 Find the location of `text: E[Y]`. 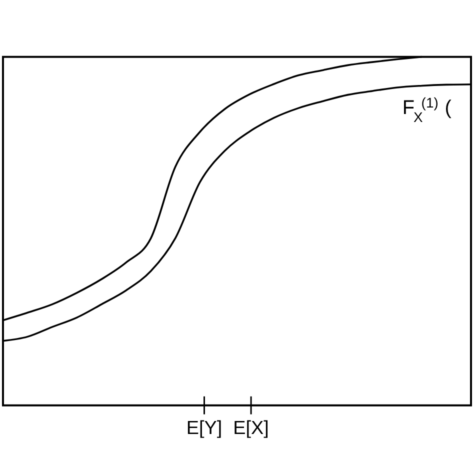

text: E[Y] is located at coordinates (204, 429).